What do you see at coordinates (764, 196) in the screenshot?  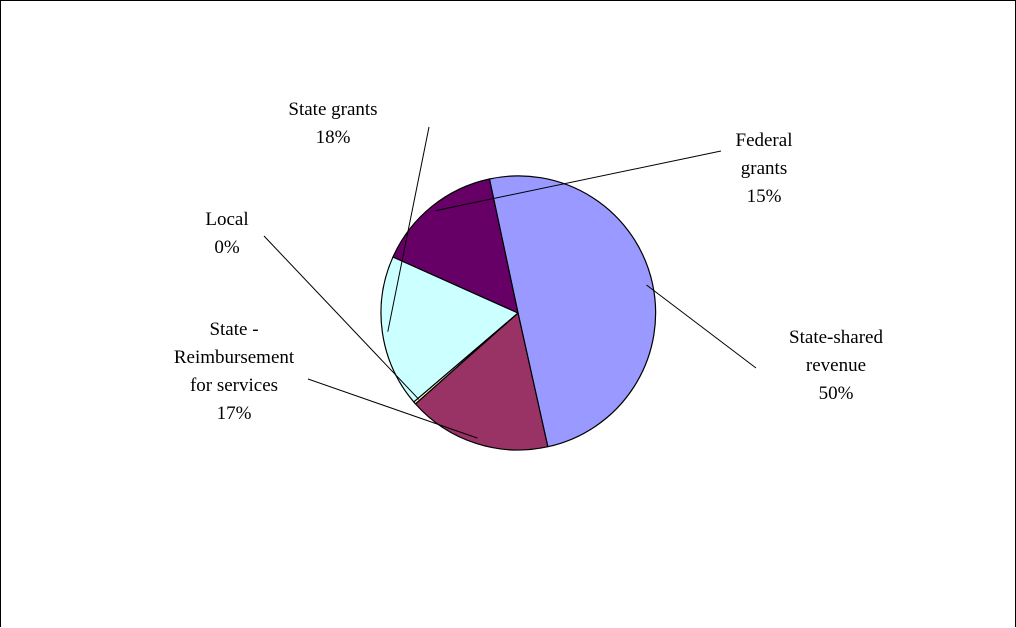 I see `slice-percent-label: 15%` at bounding box center [764, 196].